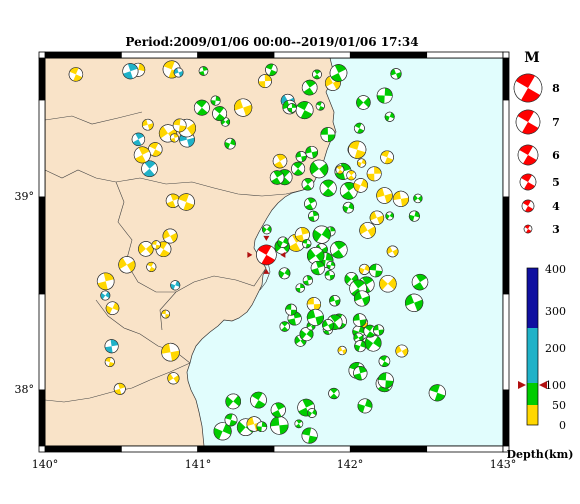 This screenshot has height=504, width=580. I want to click on depth-tick-label: 300, so click(555, 311).